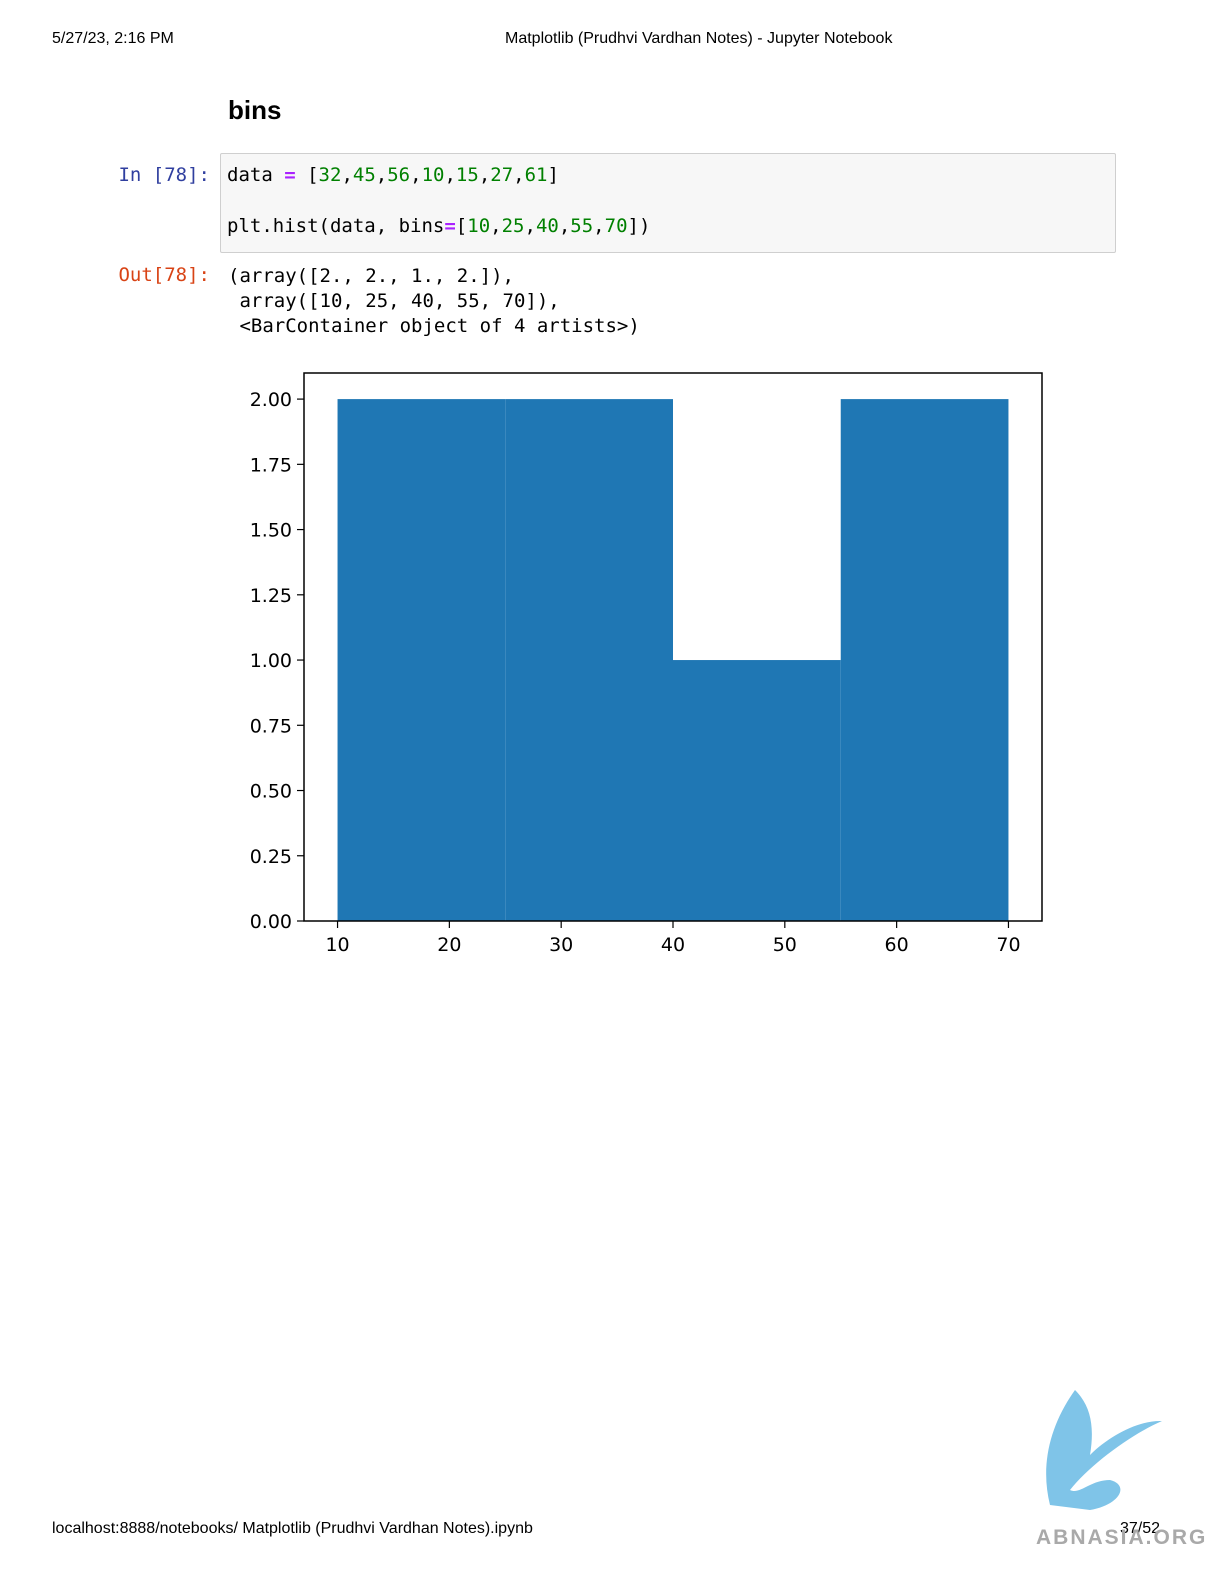 This screenshot has width=1224, height=1584. What do you see at coordinates (394, 301) in the screenshot?
I see `output-line: array([10, 25, 40, 55, 70]),` at bounding box center [394, 301].